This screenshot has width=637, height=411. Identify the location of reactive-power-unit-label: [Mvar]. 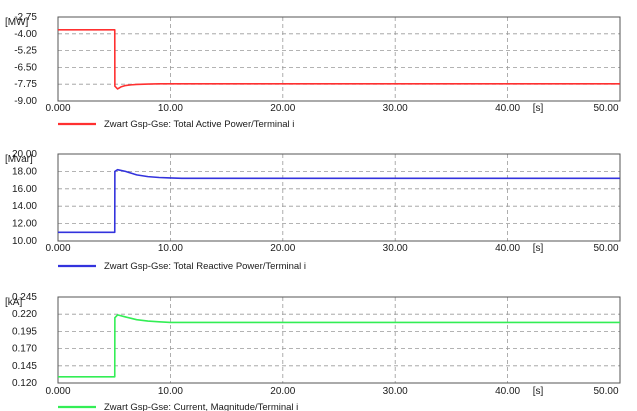
(19, 159).